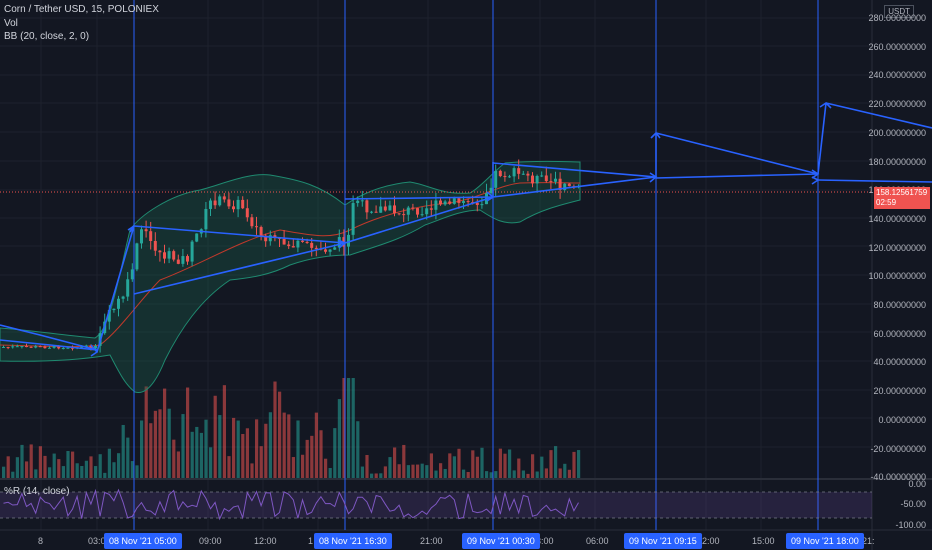  What do you see at coordinates (897, 161) in the screenshot?
I see `price-axis-label: 180.00000000` at bounding box center [897, 161].